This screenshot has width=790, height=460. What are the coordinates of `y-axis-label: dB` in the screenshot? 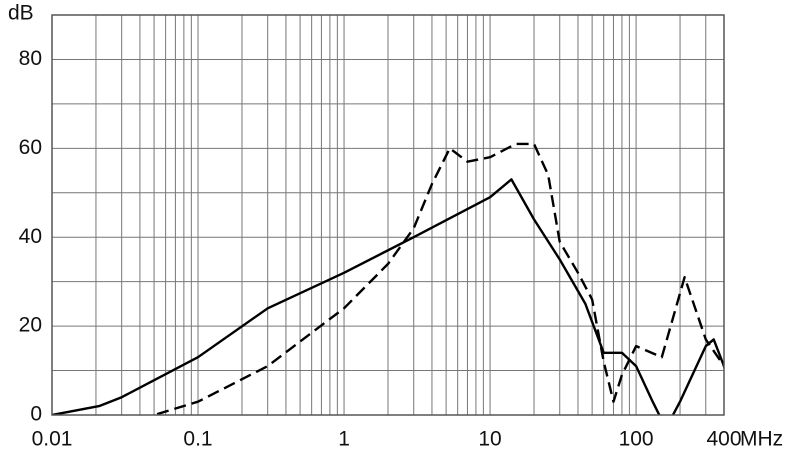 It's located at (21, 13).